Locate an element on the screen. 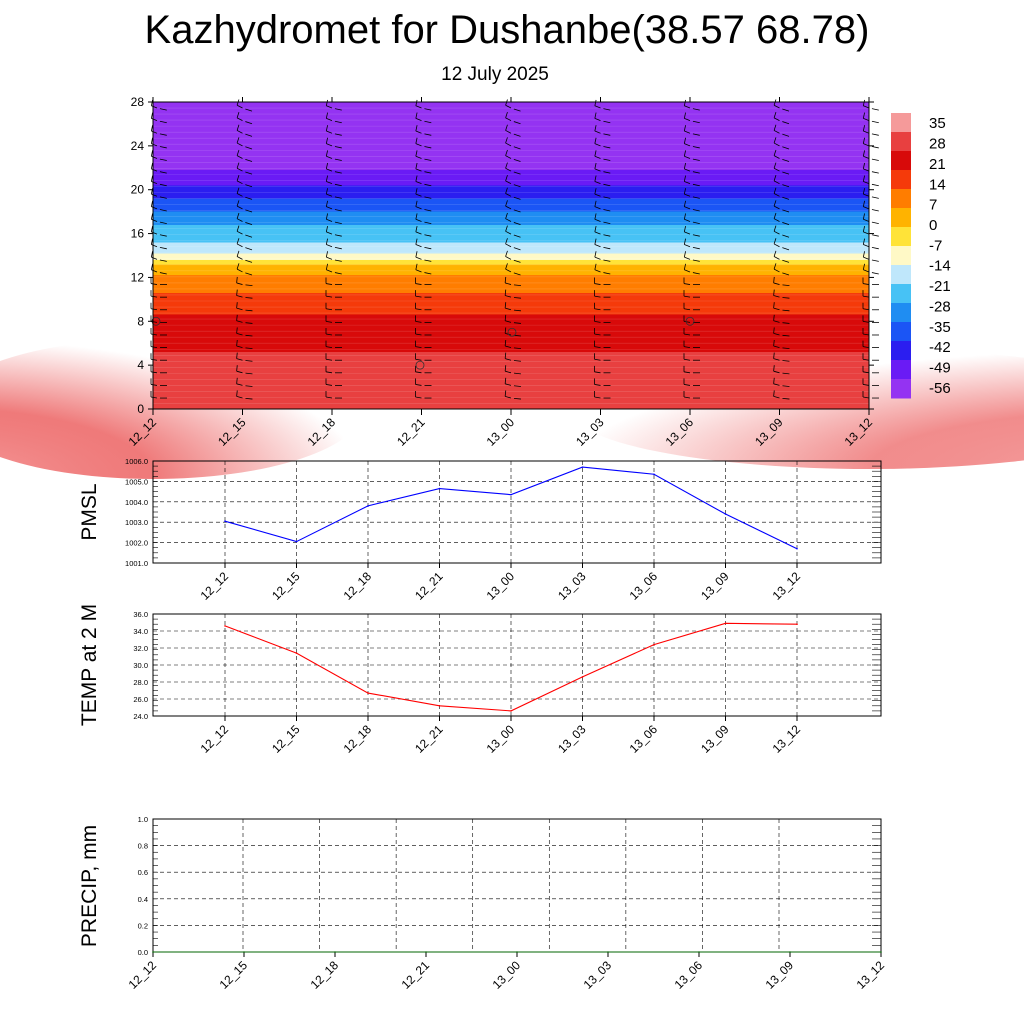 Image resolution: width=1024 pixels, height=1024 pixels. colorbar-label: -28 is located at coordinates (940, 306).